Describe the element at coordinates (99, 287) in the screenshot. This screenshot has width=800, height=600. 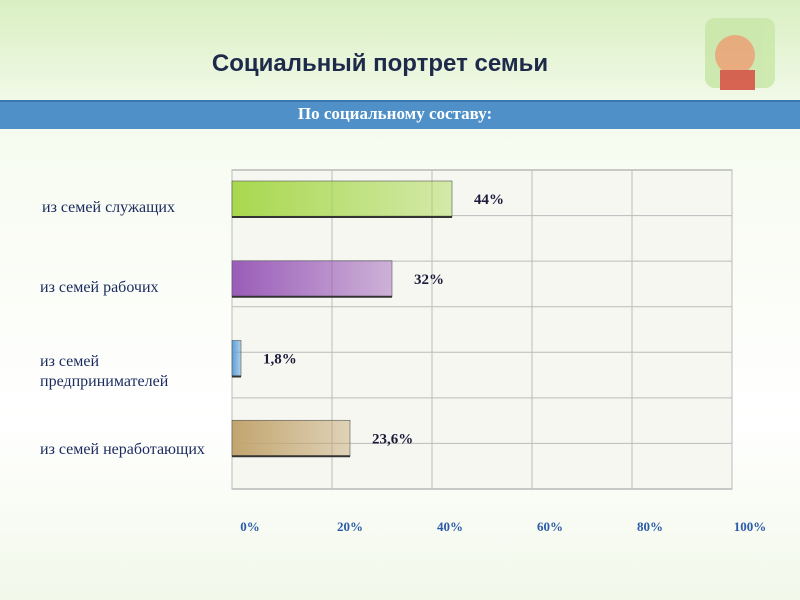
I see `category-label: из семей рабочих` at that location.